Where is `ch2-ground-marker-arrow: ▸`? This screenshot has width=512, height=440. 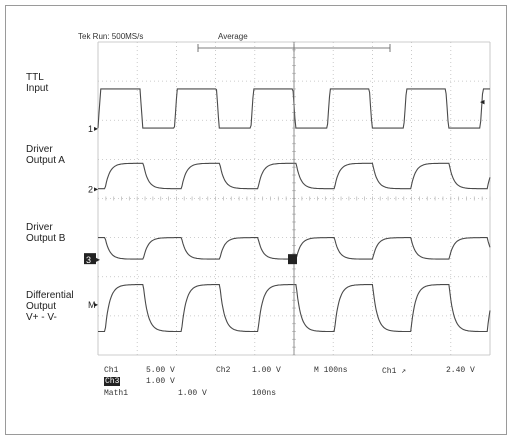 ch2-ground-marker-arrow: ▸ is located at coordinates (96, 189).